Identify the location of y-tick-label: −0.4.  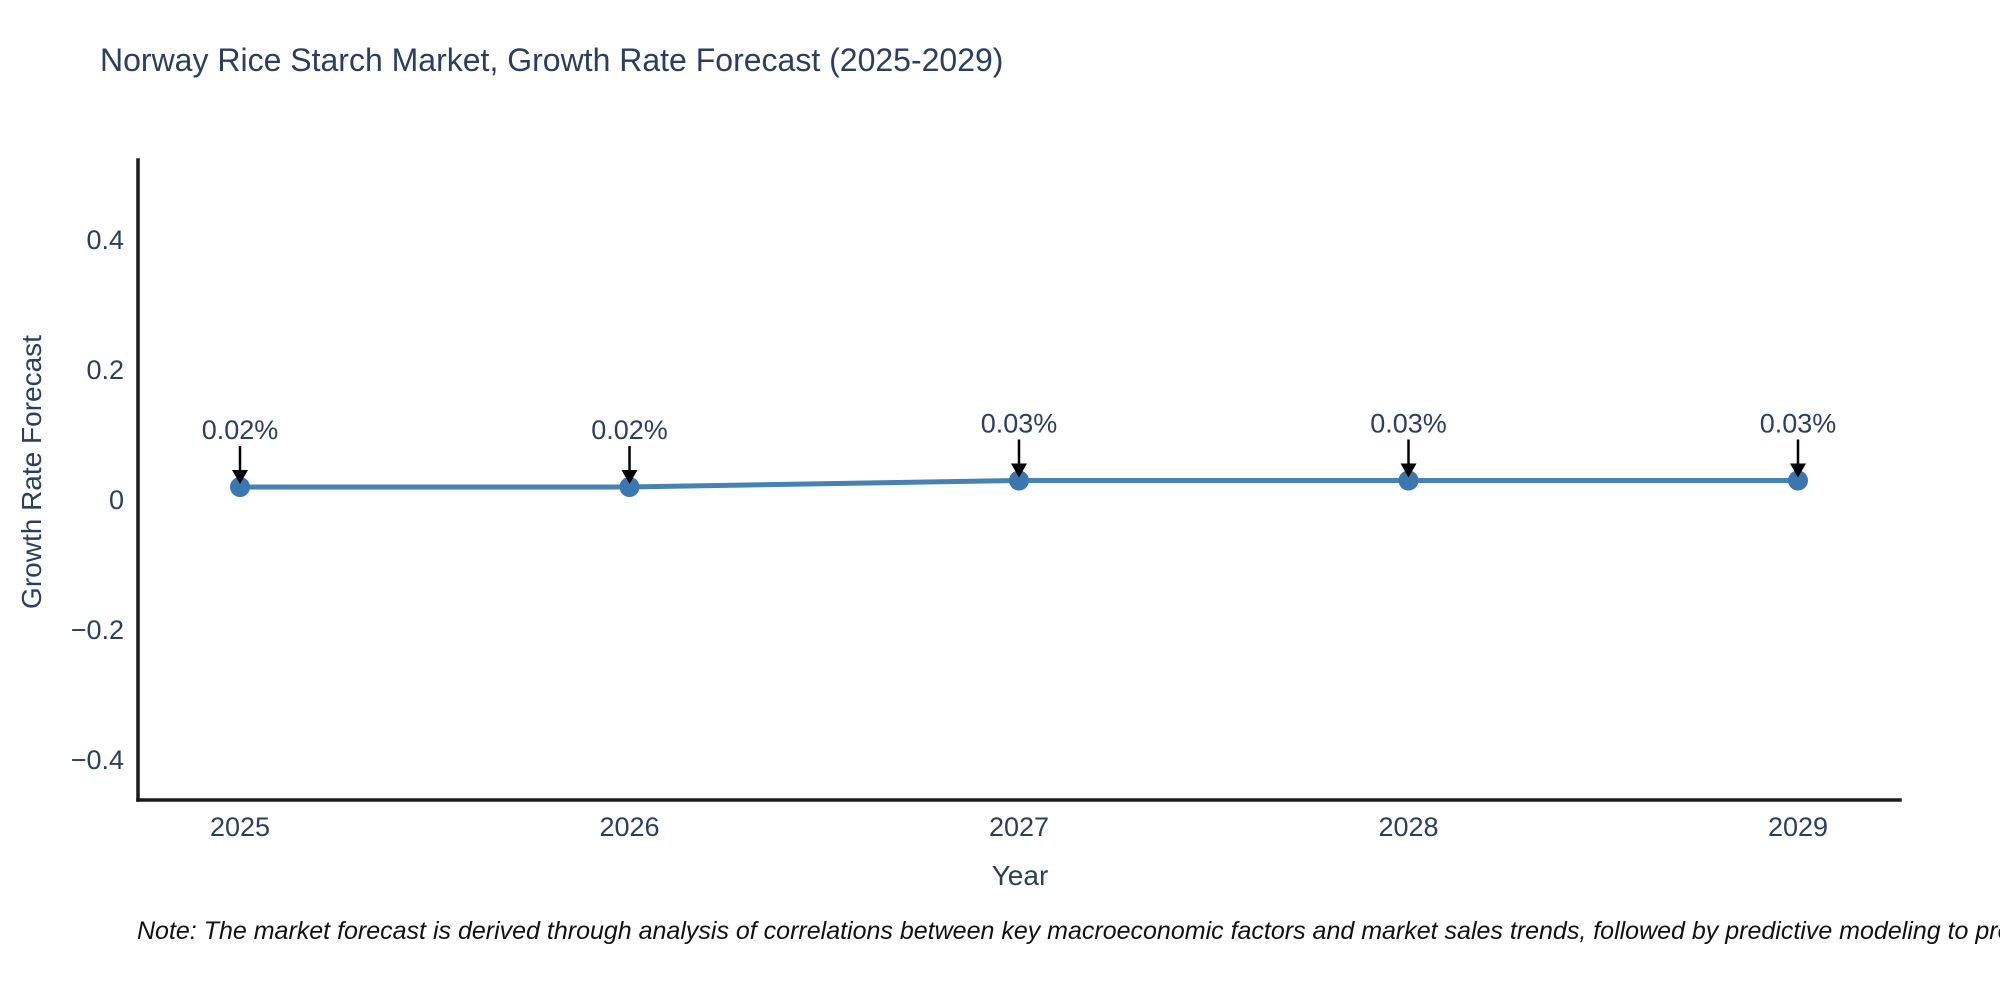
(97, 760).